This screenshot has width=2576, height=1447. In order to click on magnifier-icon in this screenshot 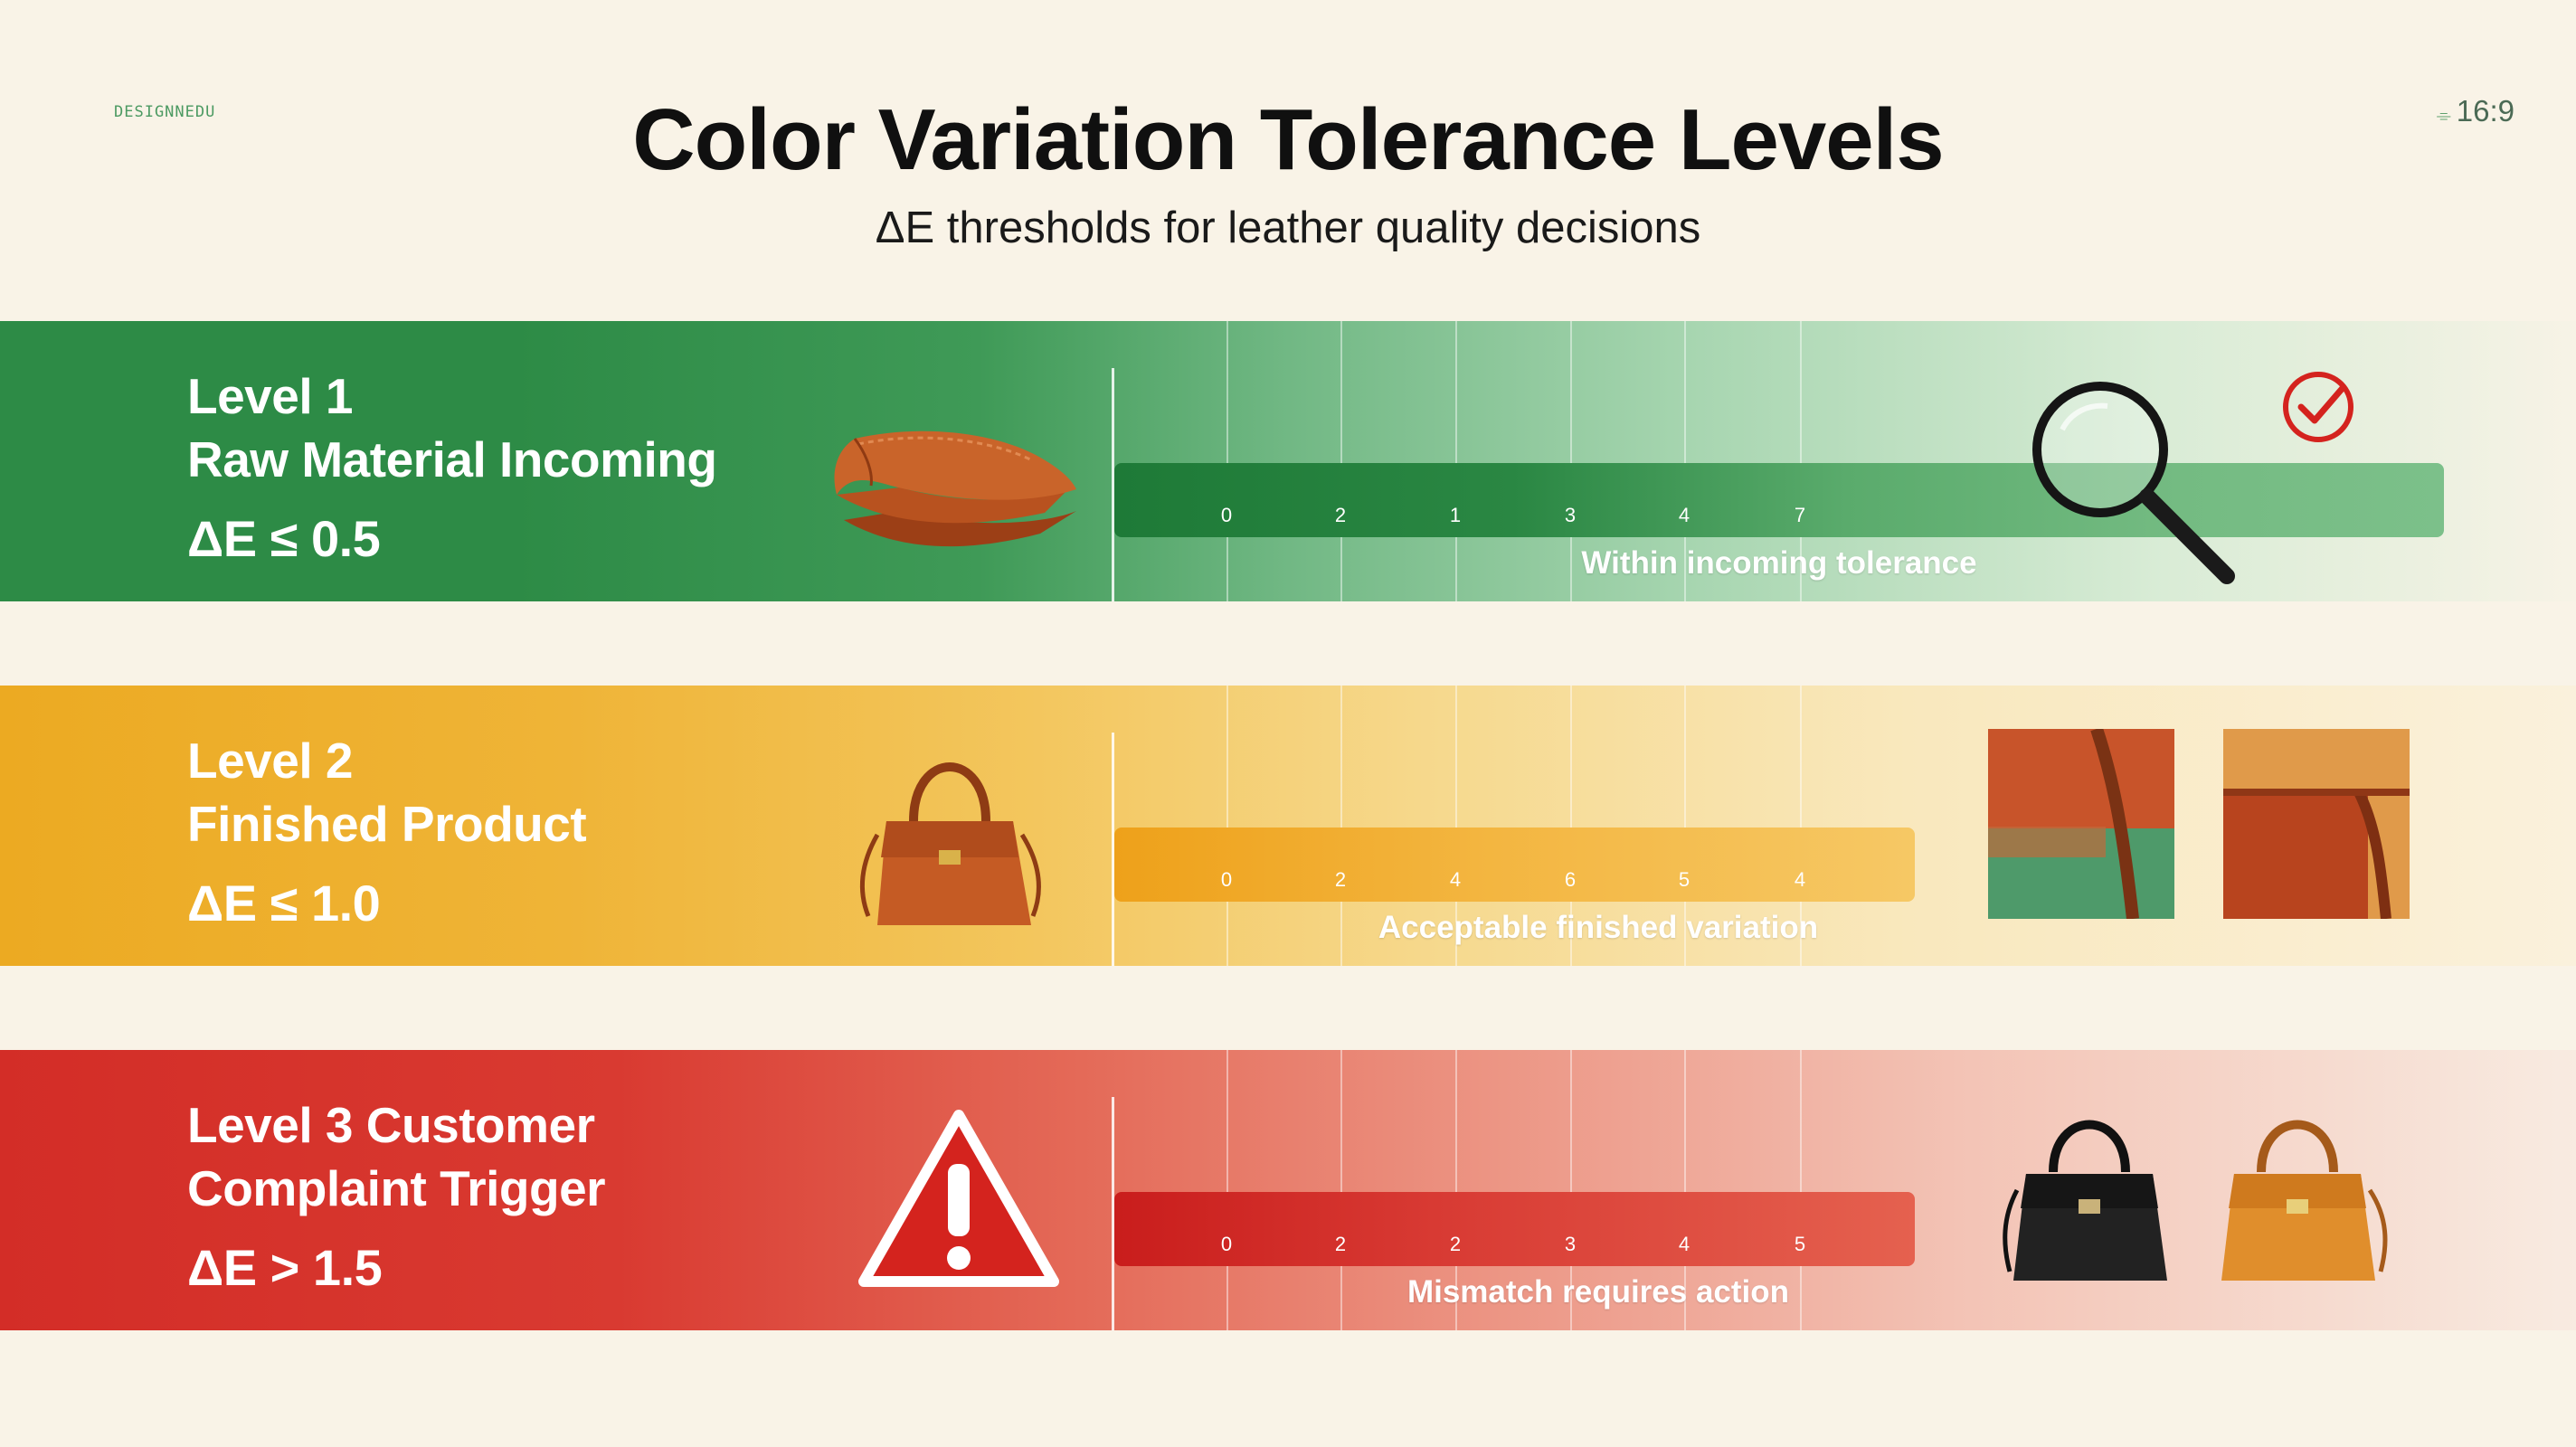, I will do `click(2133, 483)`.